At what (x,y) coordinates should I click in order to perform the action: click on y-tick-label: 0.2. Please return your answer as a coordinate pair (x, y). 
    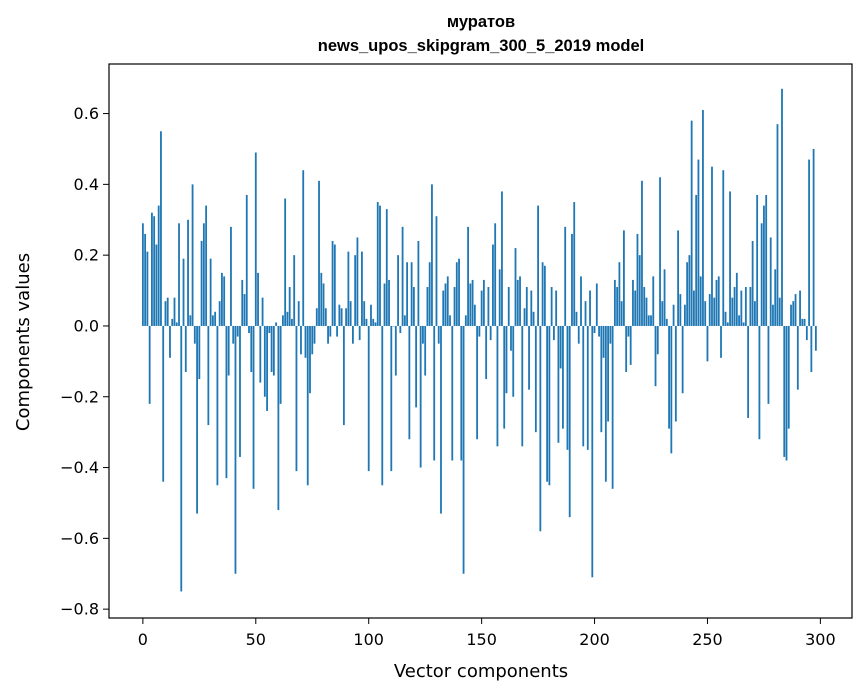
    Looking at the image, I should click on (86, 255).